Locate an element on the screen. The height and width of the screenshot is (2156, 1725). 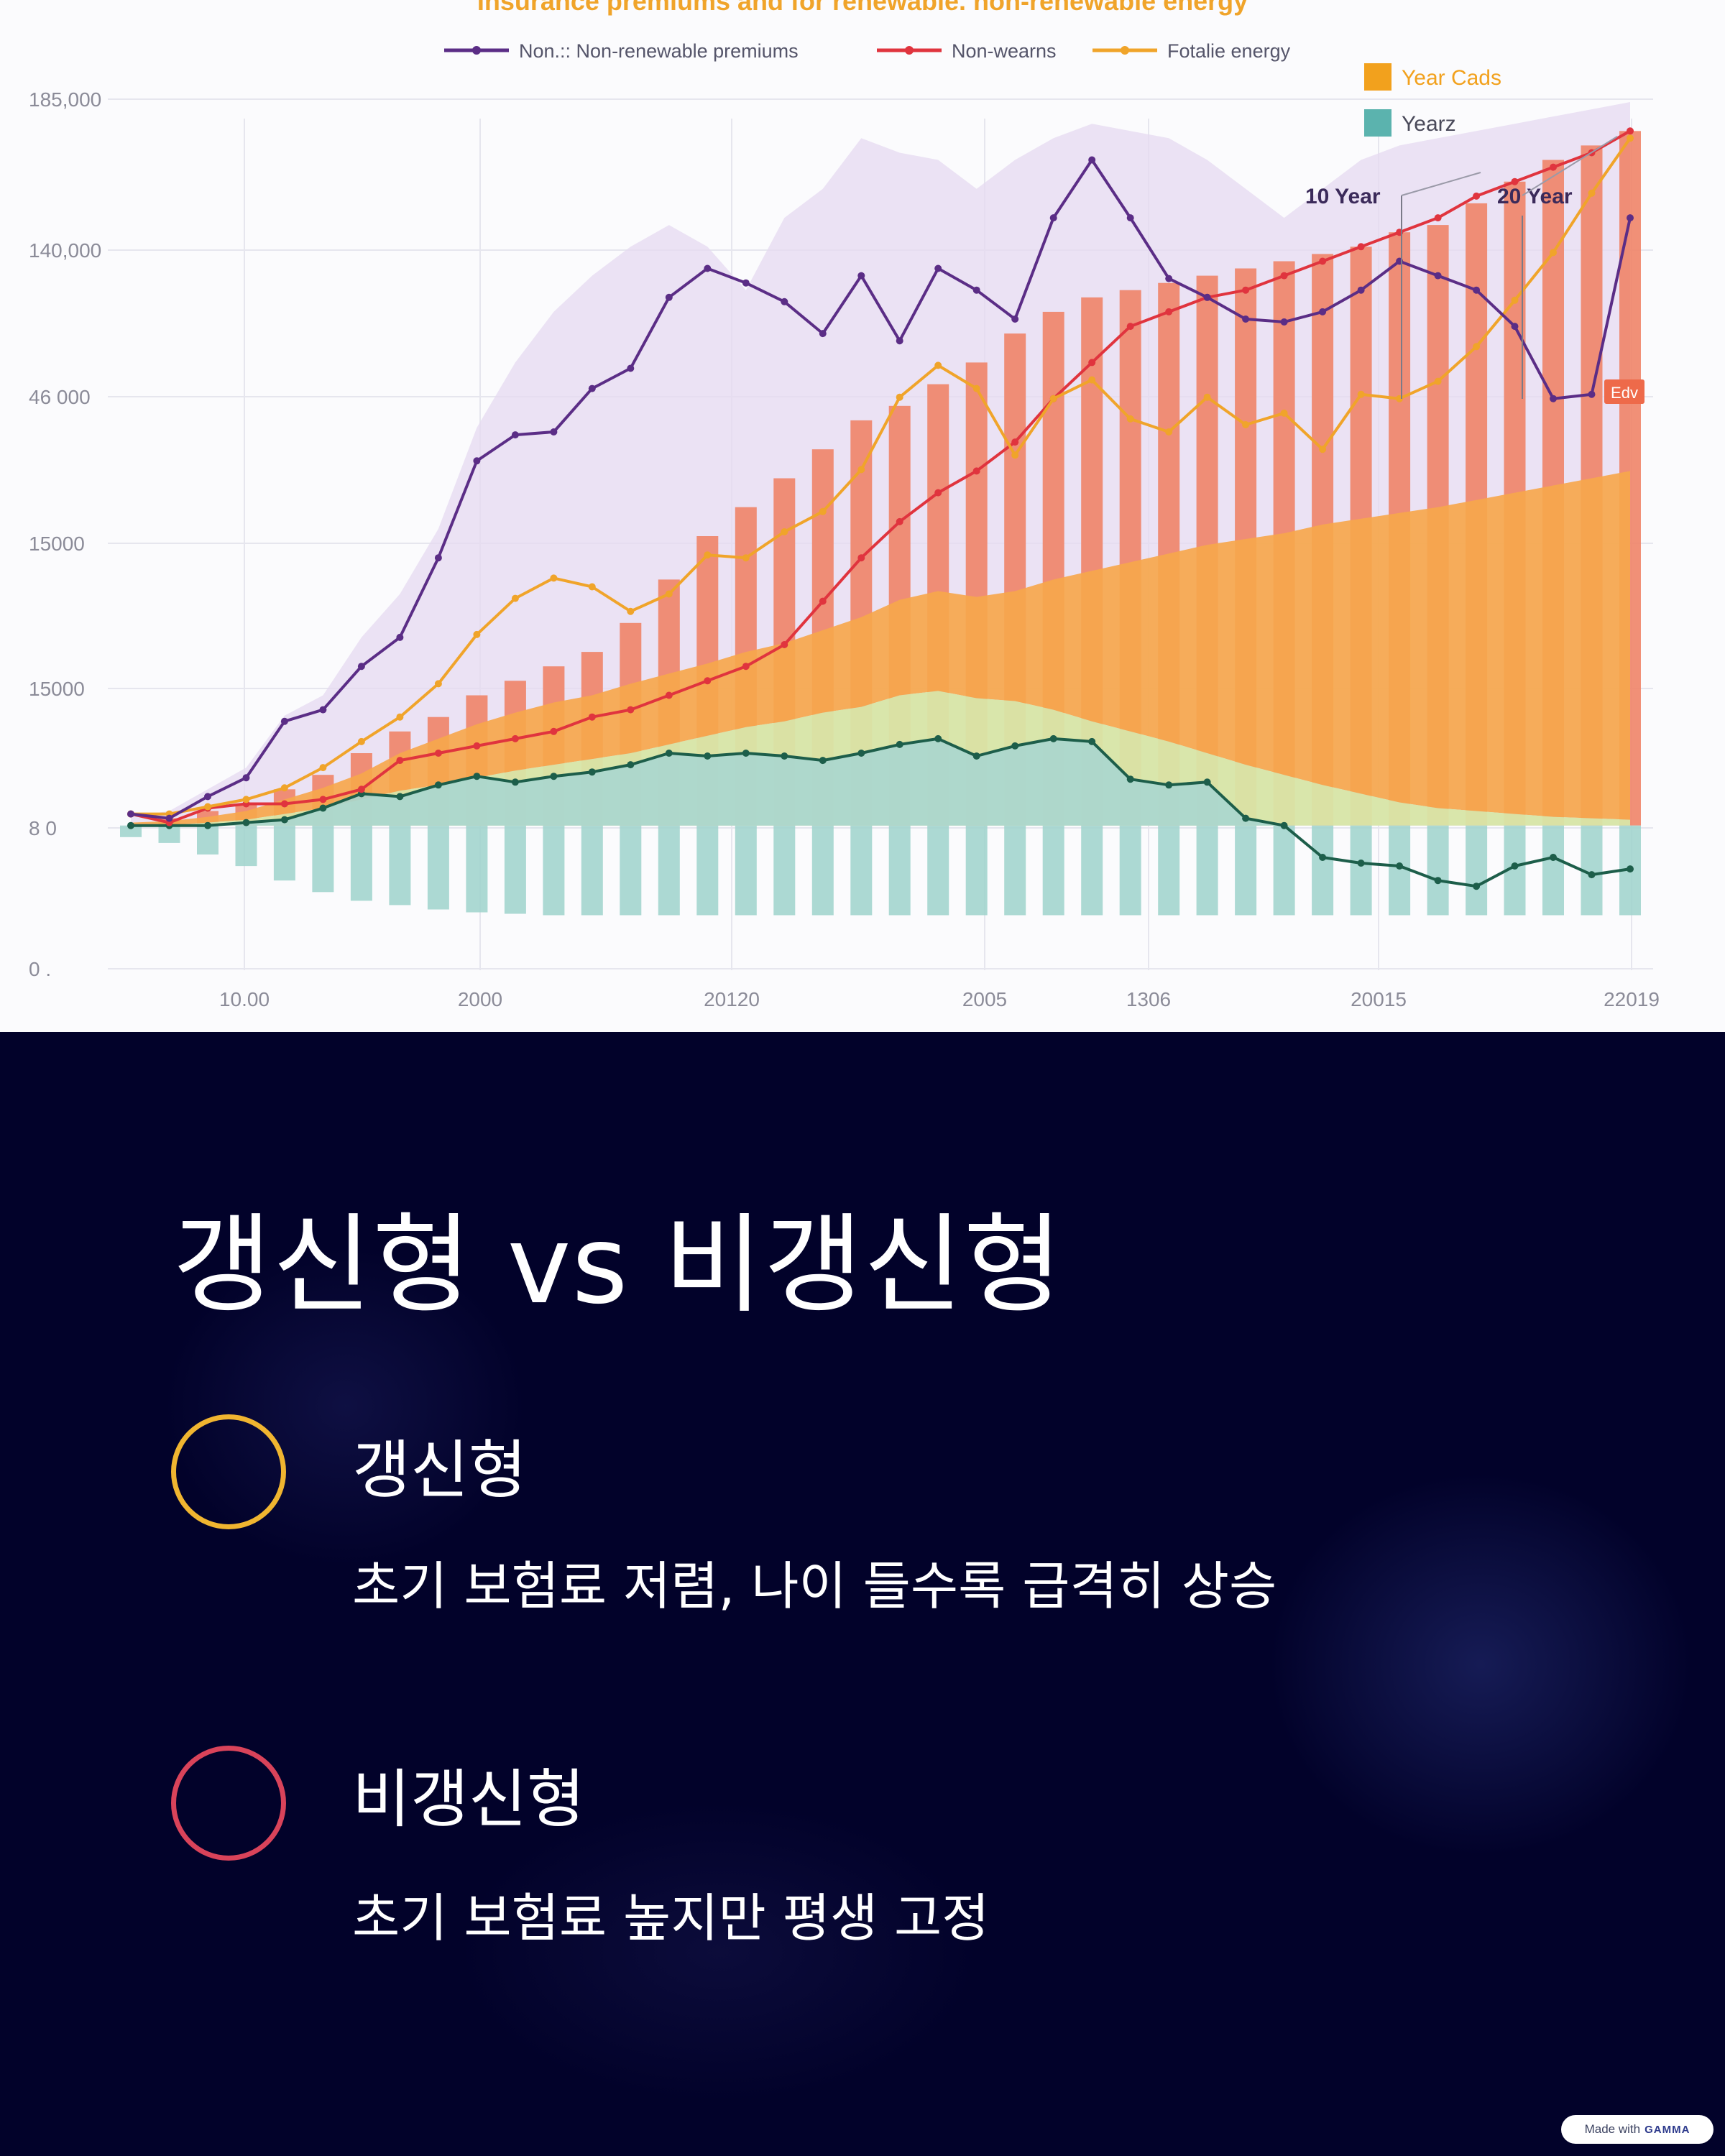
x-tick-label: 20120 is located at coordinates (732, 999).